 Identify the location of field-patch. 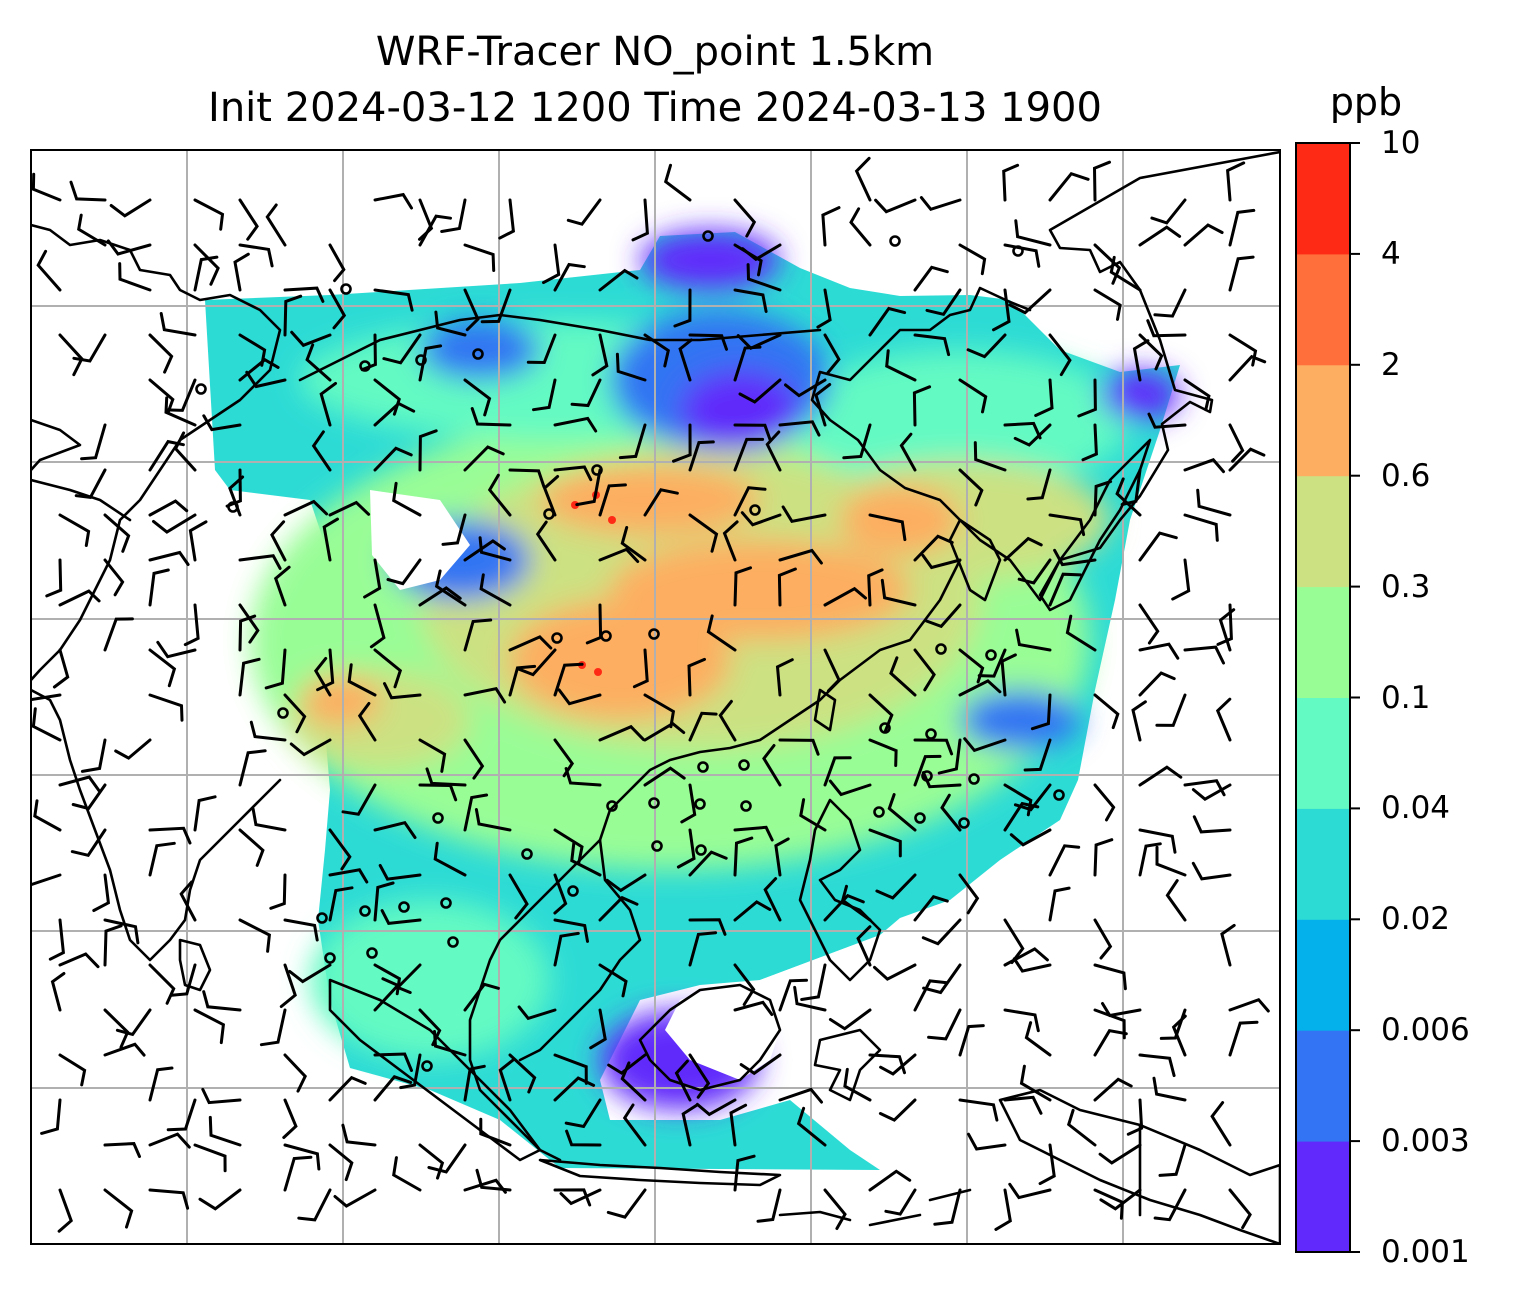
(960, 420).